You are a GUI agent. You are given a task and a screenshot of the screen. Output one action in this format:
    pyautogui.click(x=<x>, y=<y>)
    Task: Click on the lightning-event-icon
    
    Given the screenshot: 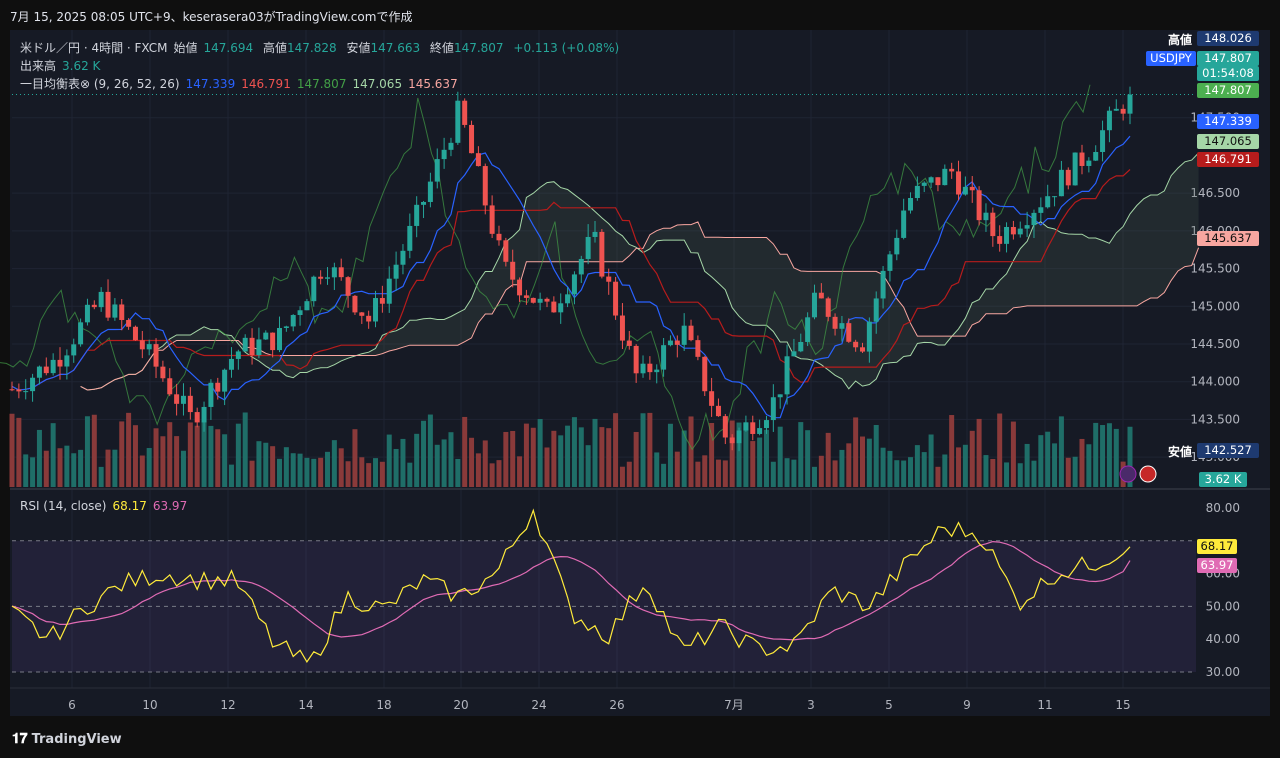 What is the action you would take?
    pyautogui.click(x=1128, y=474)
    